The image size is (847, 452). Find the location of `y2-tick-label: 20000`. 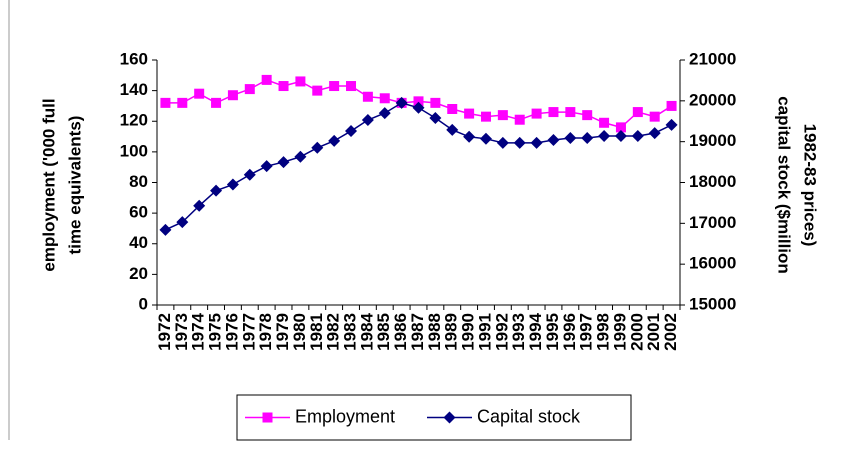

y2-tick-label: 20000 is located at coordinates (712, 99).